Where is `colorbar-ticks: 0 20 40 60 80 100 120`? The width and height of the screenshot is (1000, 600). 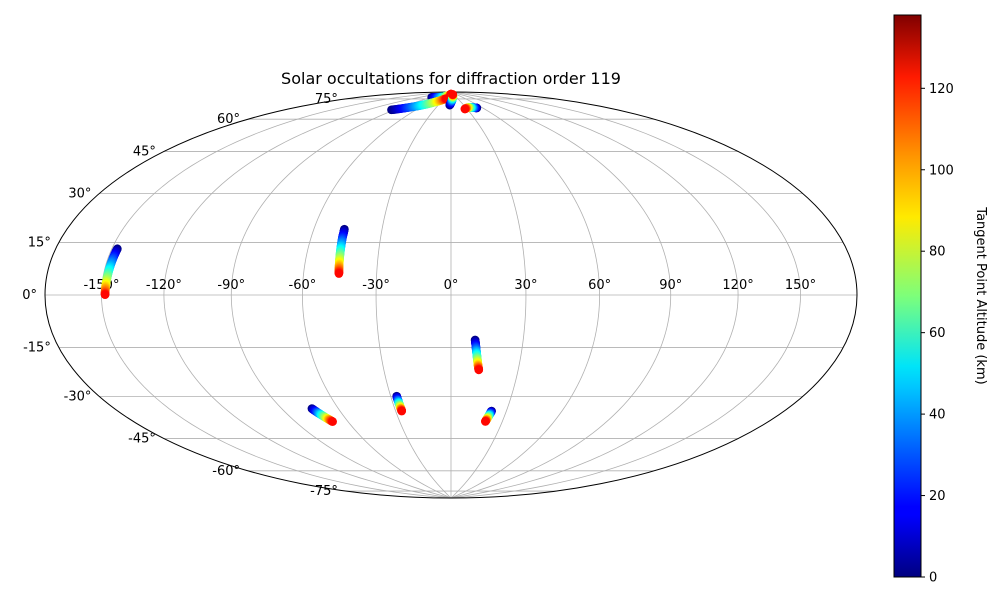
colorbar-ticks: 0 20 40 60 80 100 120 is located at coordinates (937, 334).